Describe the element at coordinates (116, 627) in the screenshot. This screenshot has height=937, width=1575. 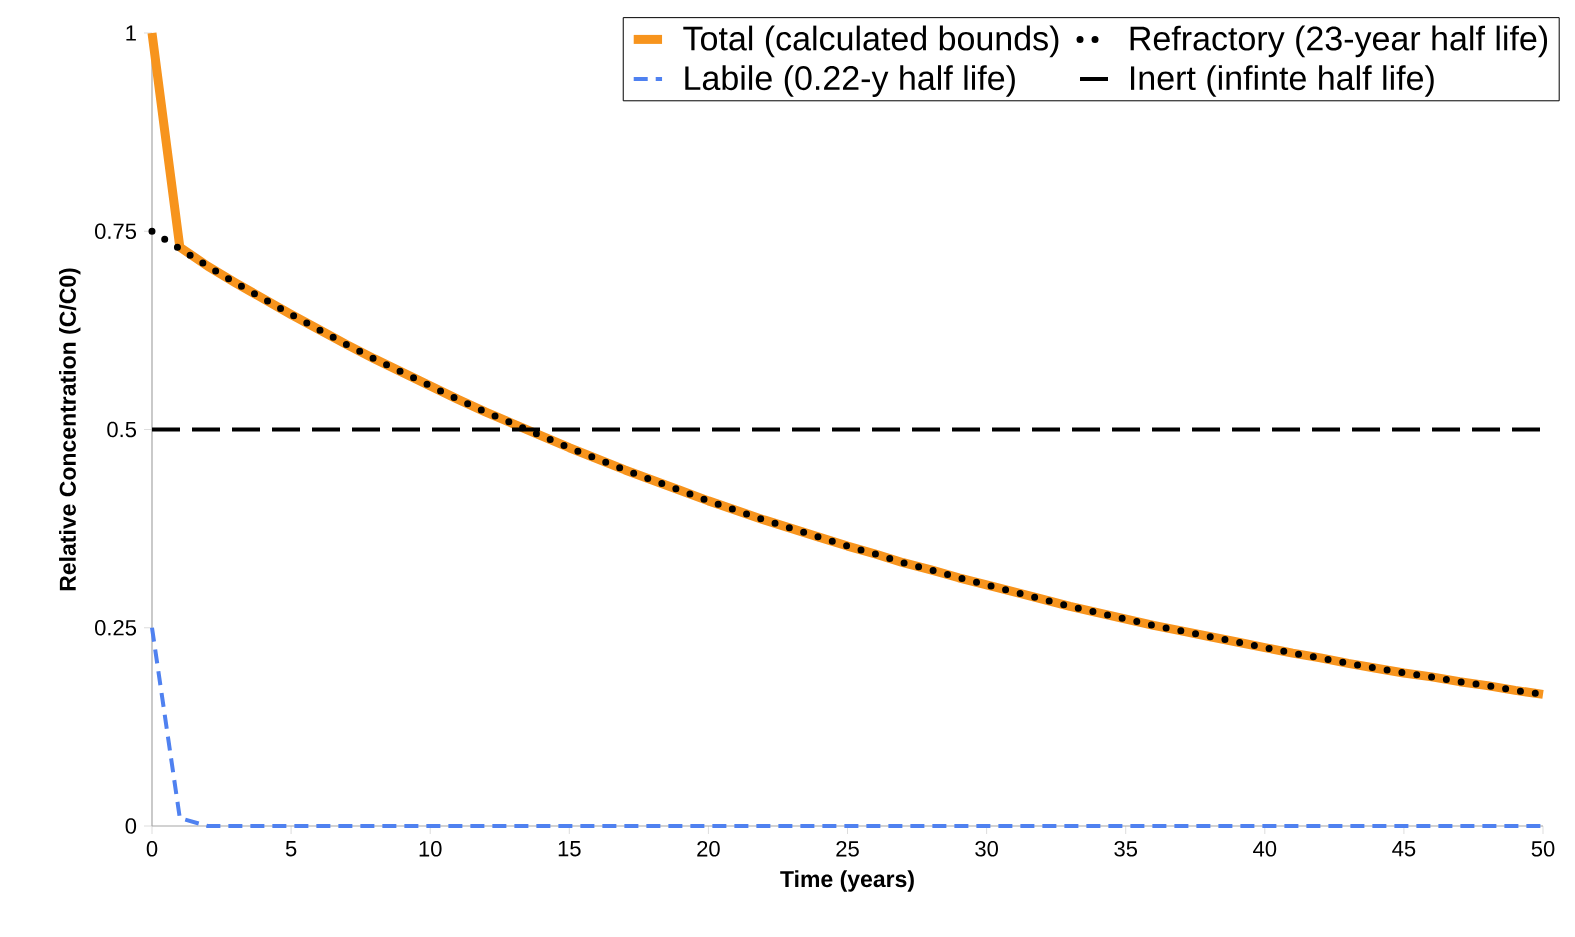
I see `y-tick-label: 0.25` at that location.